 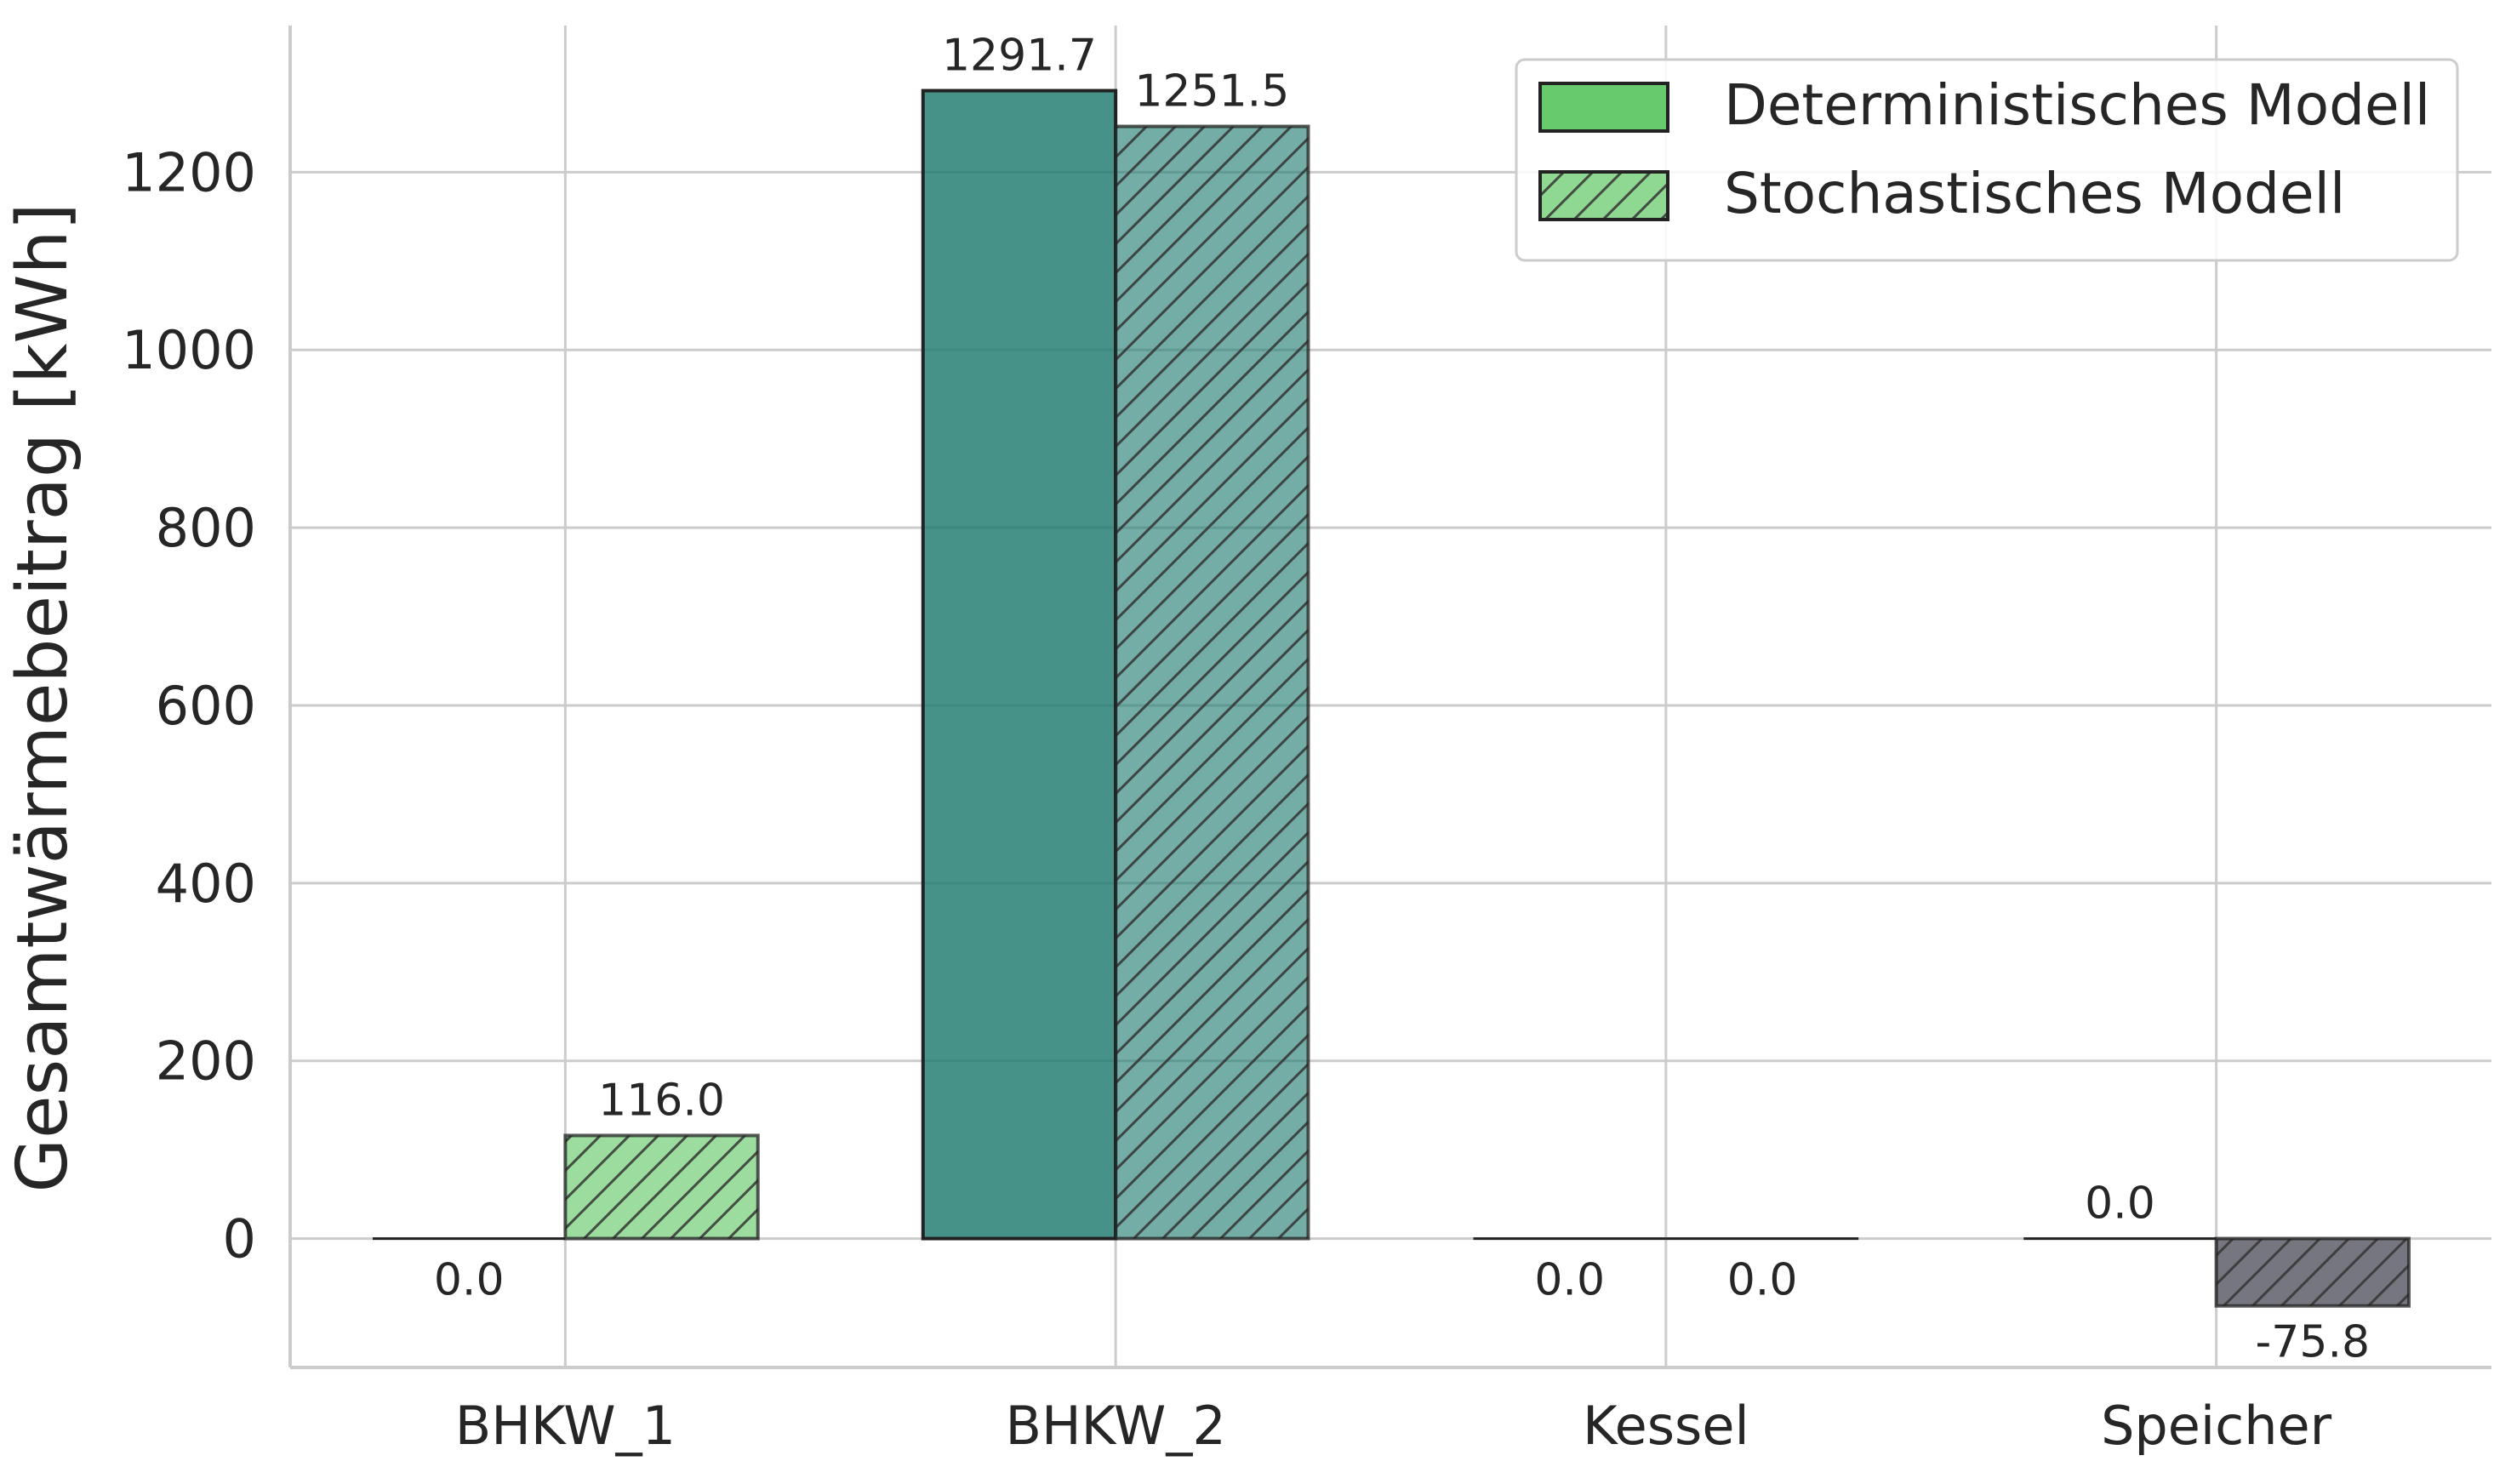 I want to click on legend-swatch-hatch, so click(x=1604, y=196).